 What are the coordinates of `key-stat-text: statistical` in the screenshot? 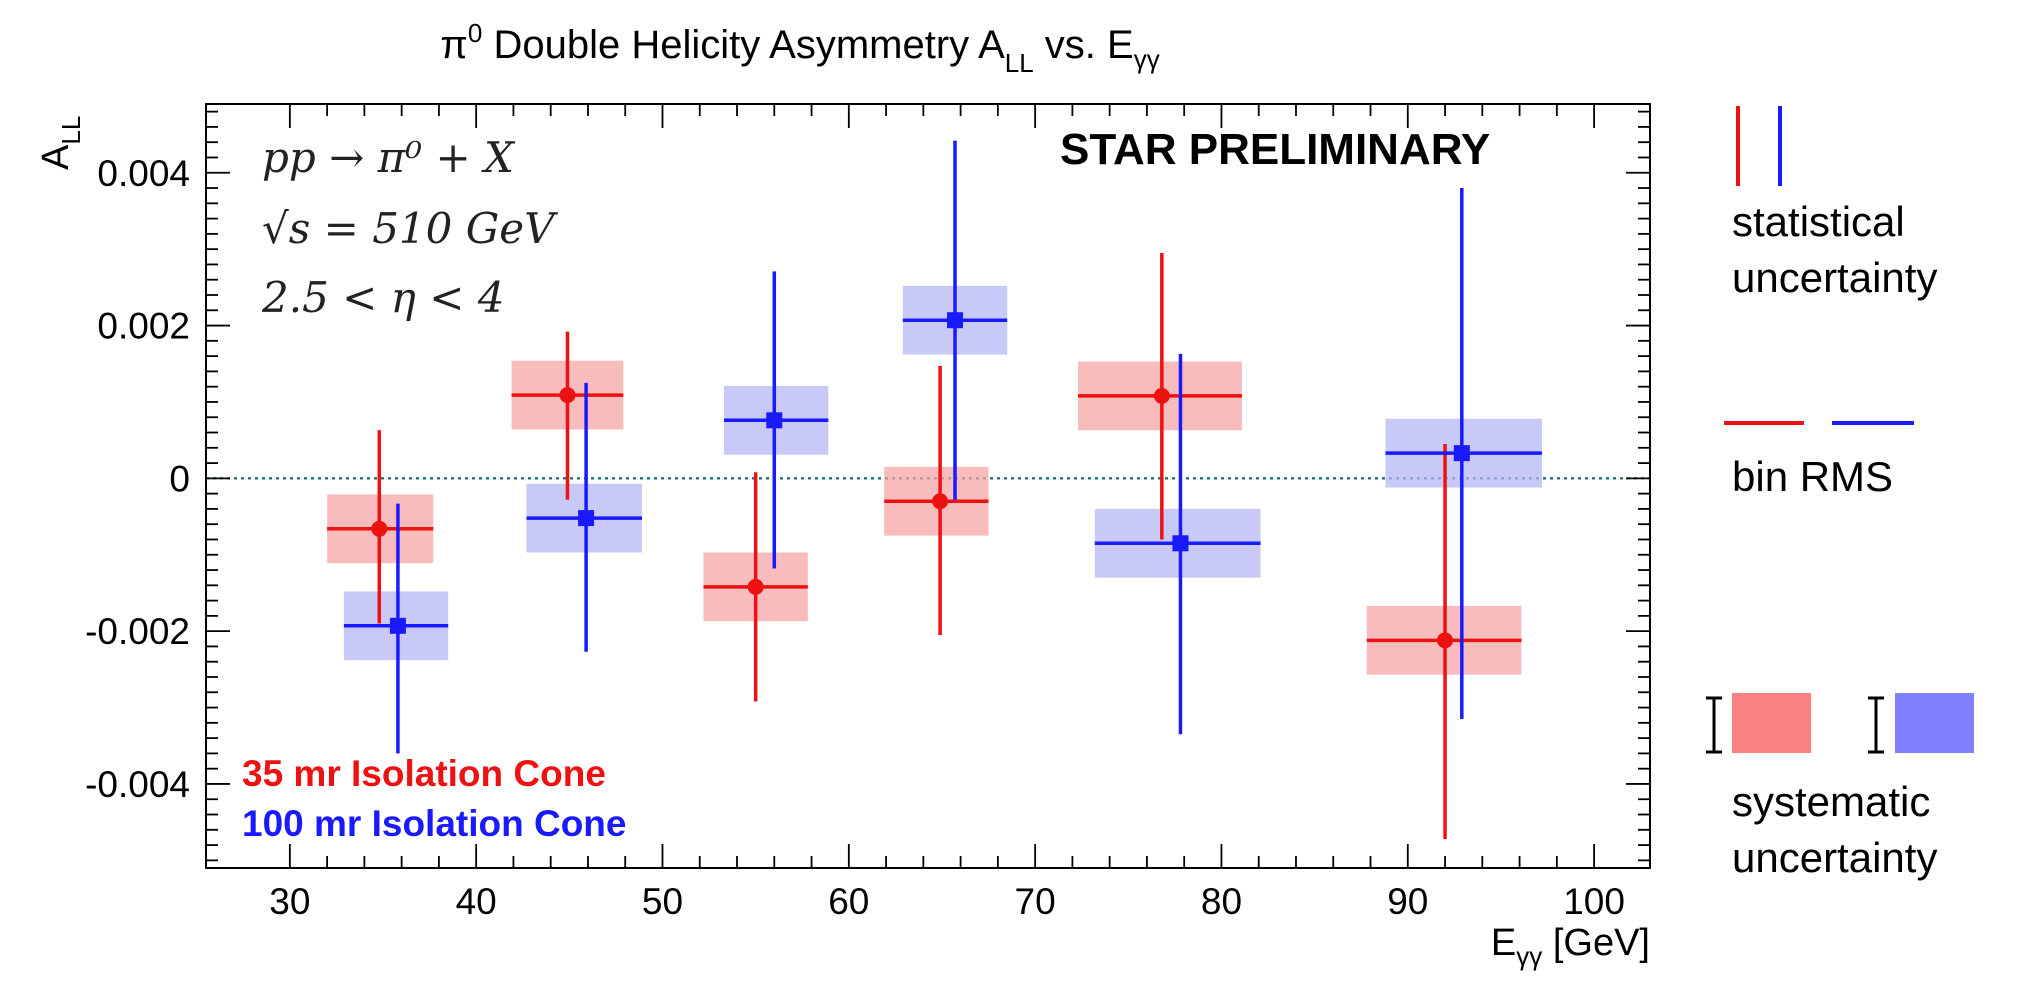 It's located at (1818, 221).